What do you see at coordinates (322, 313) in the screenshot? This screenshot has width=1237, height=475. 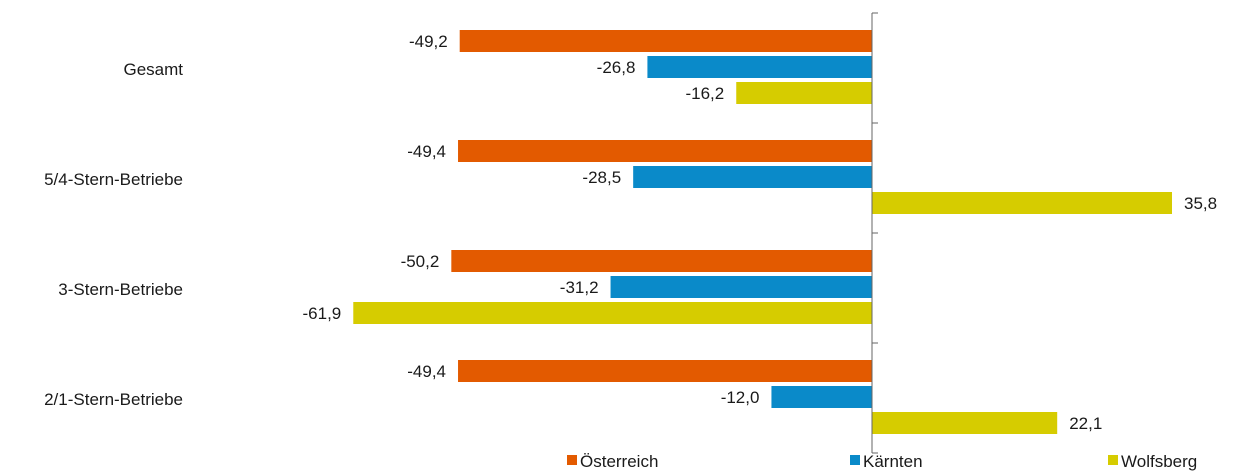 I see `data-label: -61,9` at bounding box center [322, 313].